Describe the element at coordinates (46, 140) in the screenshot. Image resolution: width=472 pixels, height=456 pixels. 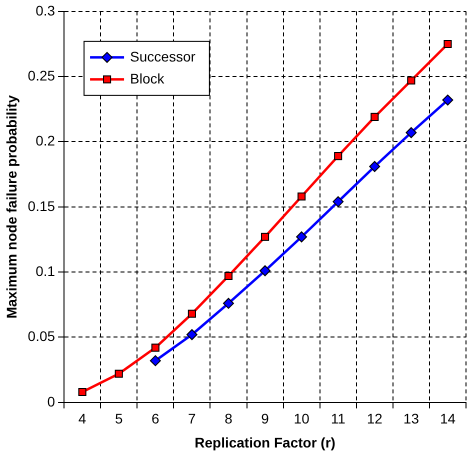
I see `y-tick-label: 0.2` at that location.